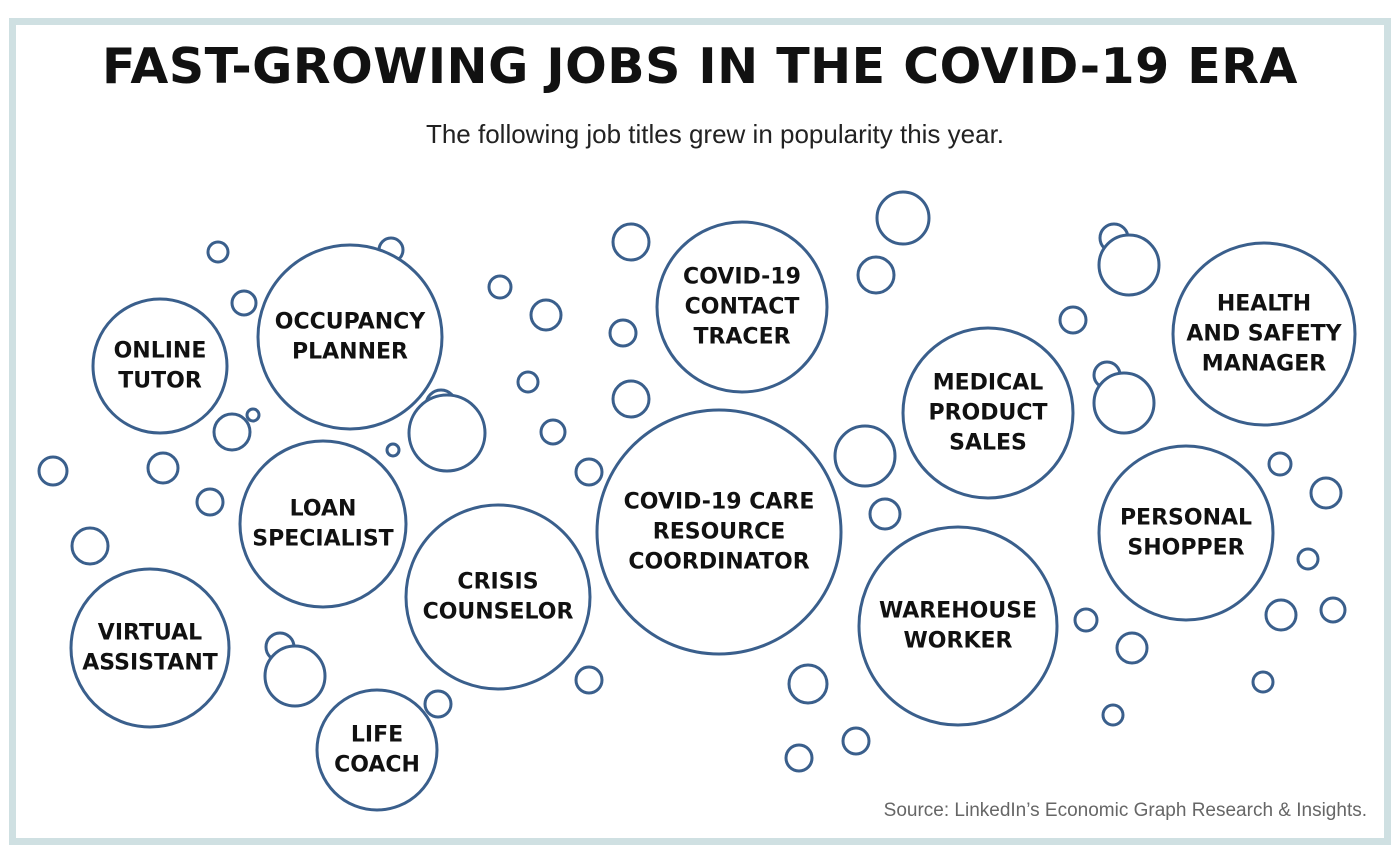  I want to click on job-label-line: PRODUCT, so click(987, 413).